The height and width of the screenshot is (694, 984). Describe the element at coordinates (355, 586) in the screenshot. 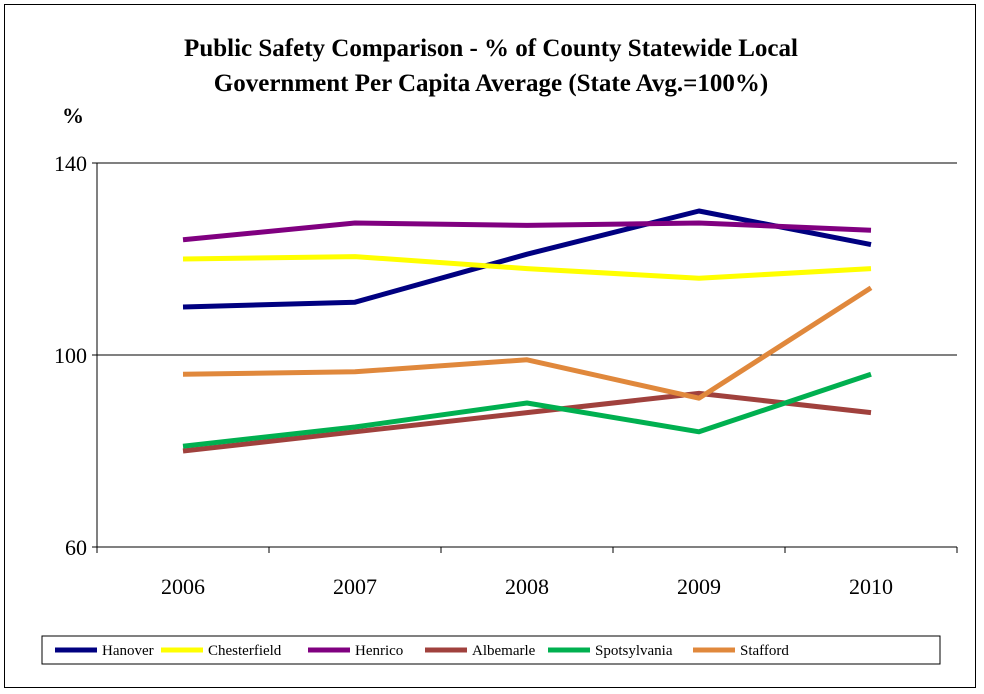

I see `x-tick-label-2007: 2007` at that location.